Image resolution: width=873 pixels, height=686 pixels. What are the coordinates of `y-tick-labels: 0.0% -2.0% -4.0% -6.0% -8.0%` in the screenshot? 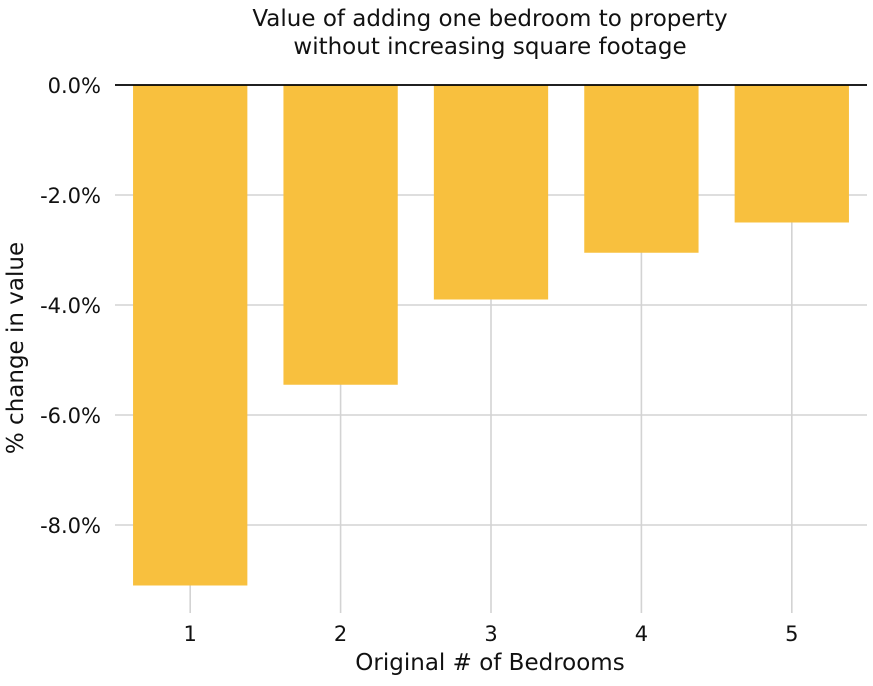 It's located at (70, 306).